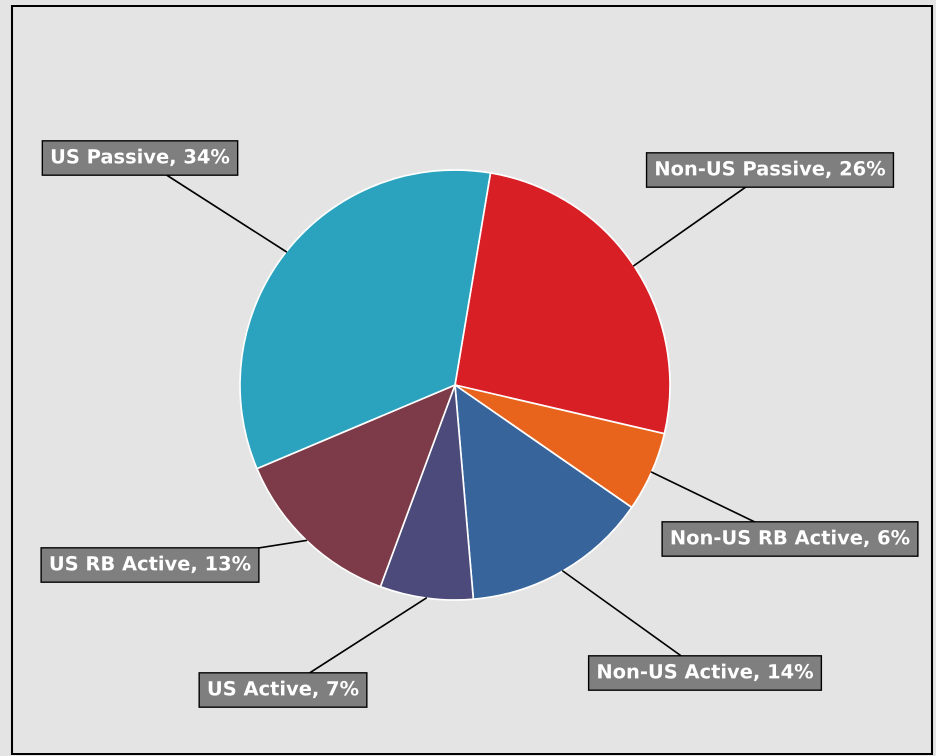  I want to click on slice-label: Non-US Passive, 26%, so click(771, 169).